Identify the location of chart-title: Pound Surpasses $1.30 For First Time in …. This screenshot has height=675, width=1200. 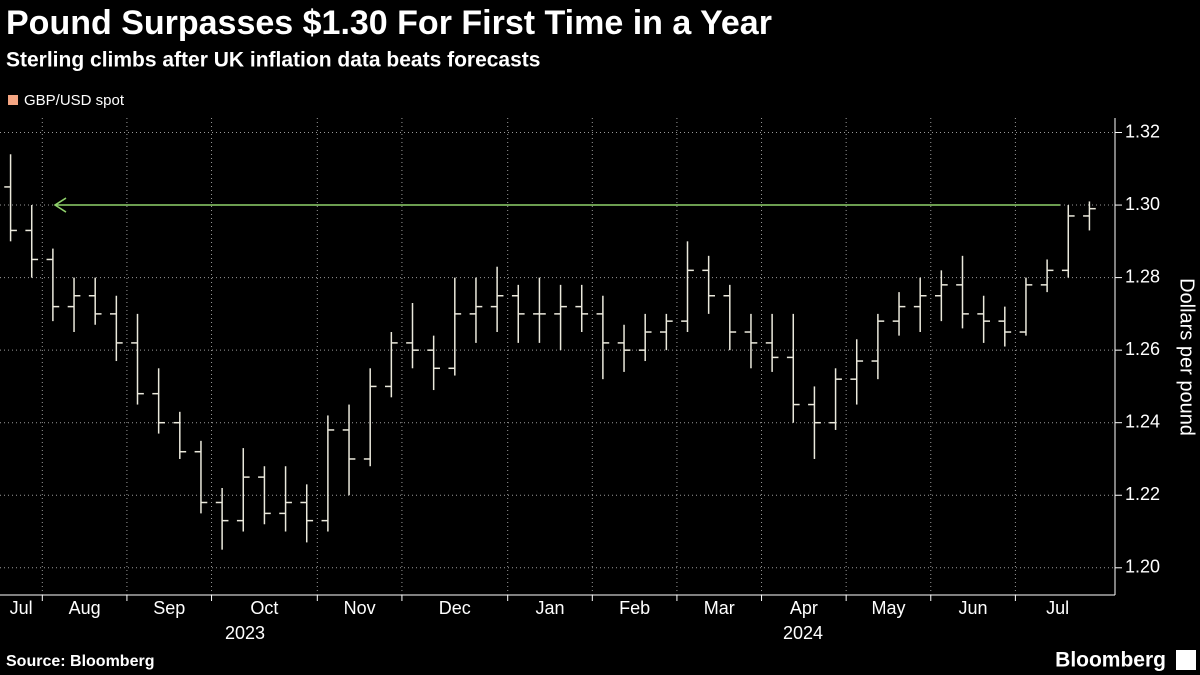
(389, 23).